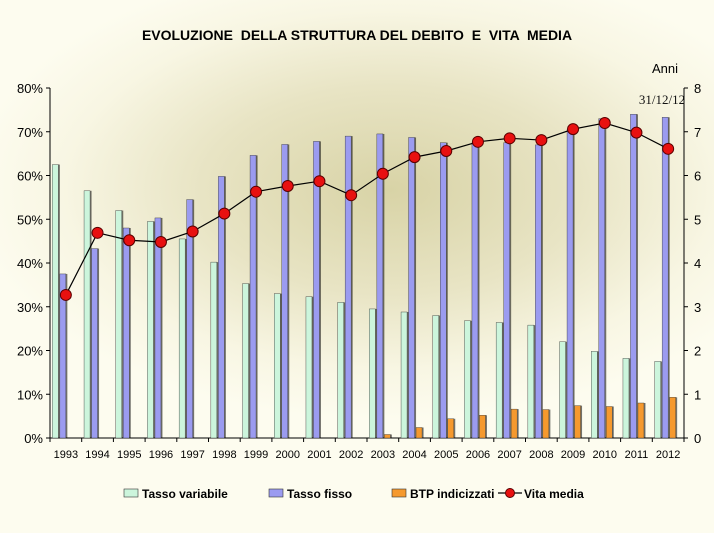 Image resolution: width=714 pixels, height=533 pixels. Describe the element at coordinates (30, 88) in the screenshot. I see `left-tick-label: 80%` at that location.